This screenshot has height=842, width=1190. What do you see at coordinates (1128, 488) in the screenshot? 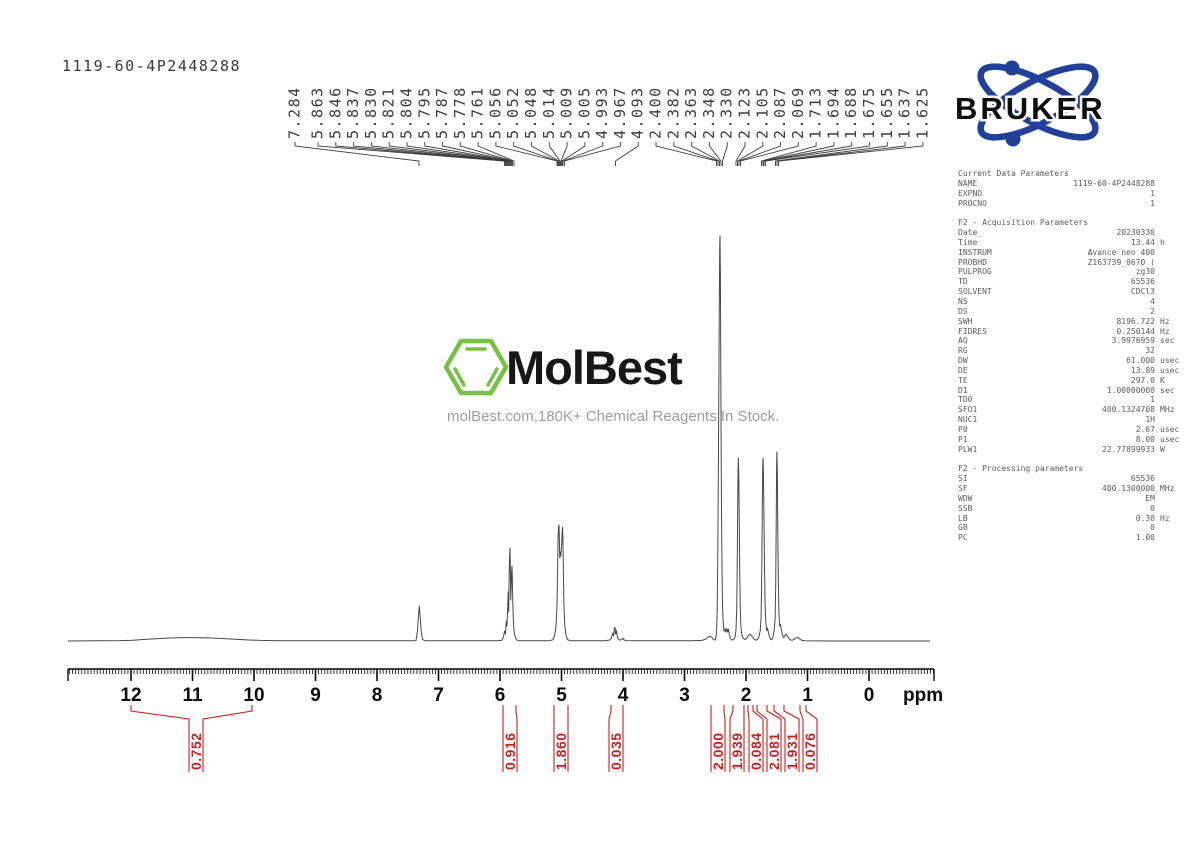
I see `param-value: 400.1300000` at bounding box center [1128, 488].